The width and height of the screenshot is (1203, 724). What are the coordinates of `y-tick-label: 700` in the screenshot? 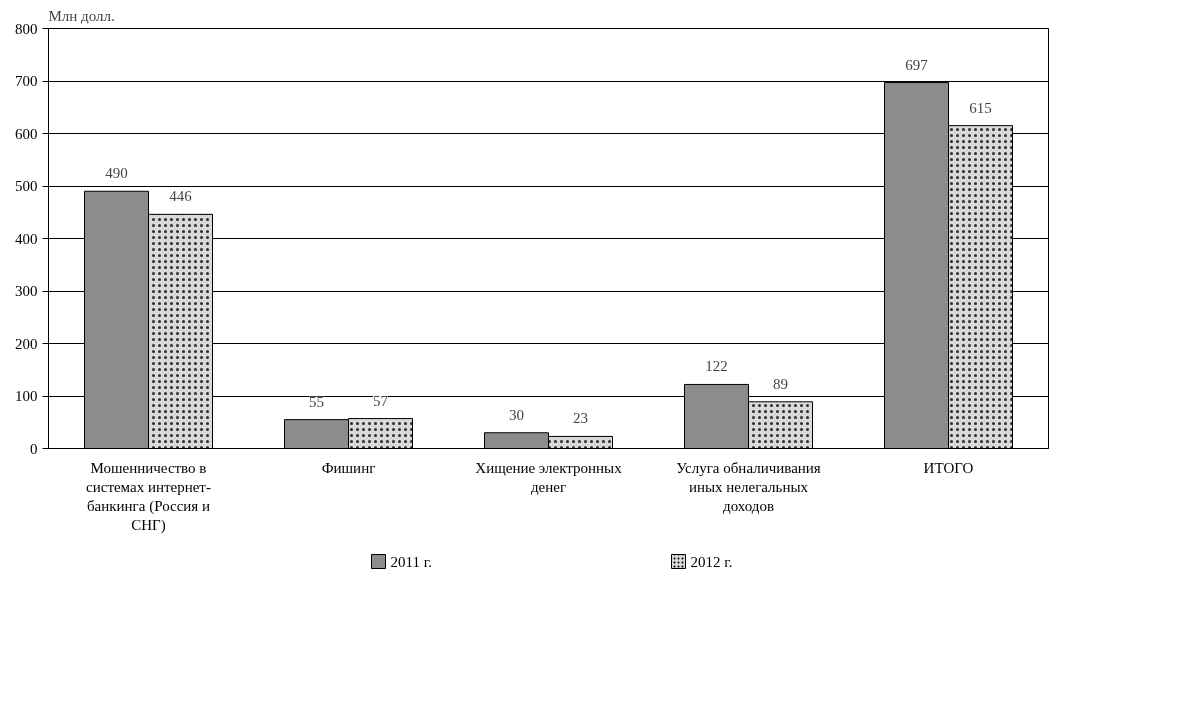 It's located at (26, 81).